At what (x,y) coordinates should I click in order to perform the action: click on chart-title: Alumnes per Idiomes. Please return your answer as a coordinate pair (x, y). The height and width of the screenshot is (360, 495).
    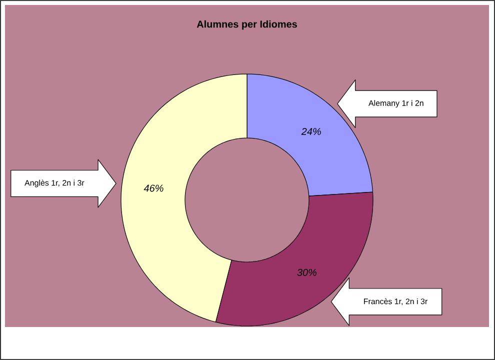
    Looking at the image, I should click on (246, 25).